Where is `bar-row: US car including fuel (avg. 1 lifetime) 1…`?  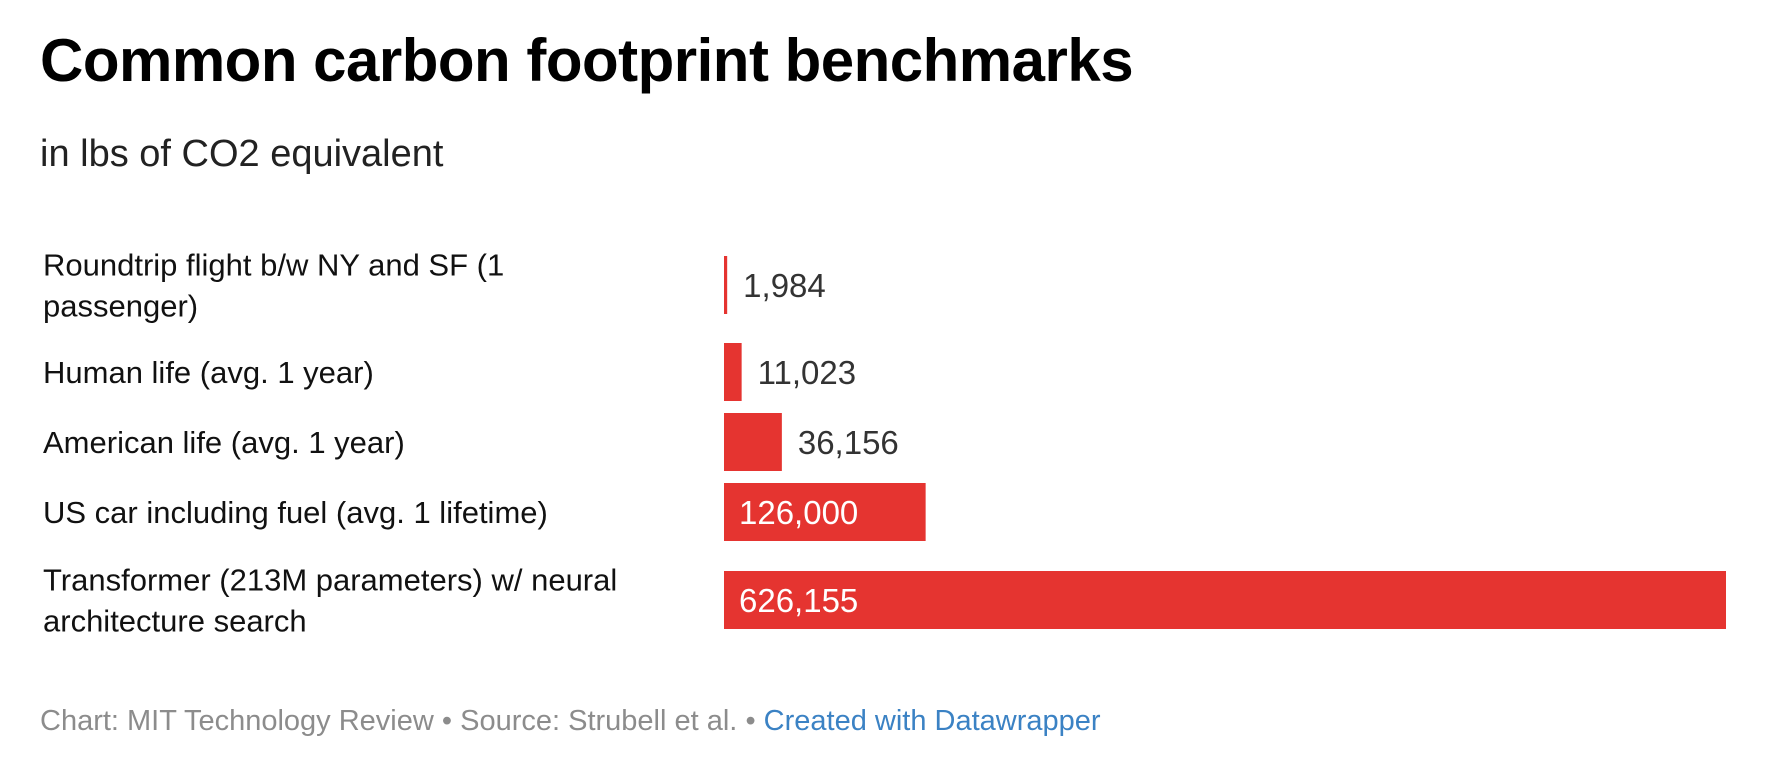 bar-row: US car including fuel (avg. 1 lifetime) 1… is located at coordinates (484, 512).